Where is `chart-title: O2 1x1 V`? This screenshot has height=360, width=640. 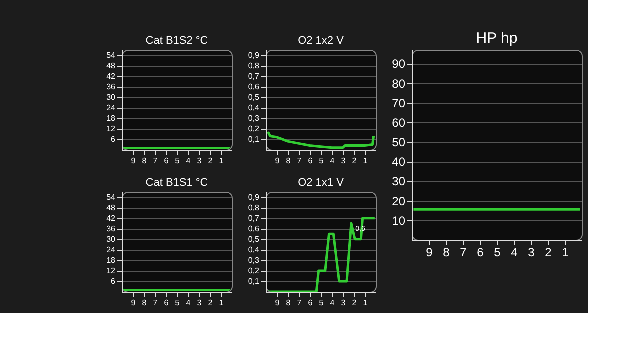
chart-title: O2 1x1 V is located at coordinates (321, 183).